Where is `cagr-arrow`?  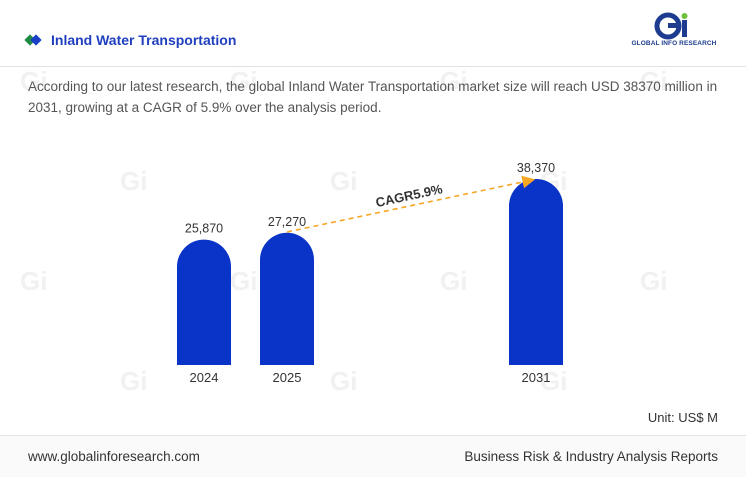 cagr-arrow is located at coordinates (411, 204).